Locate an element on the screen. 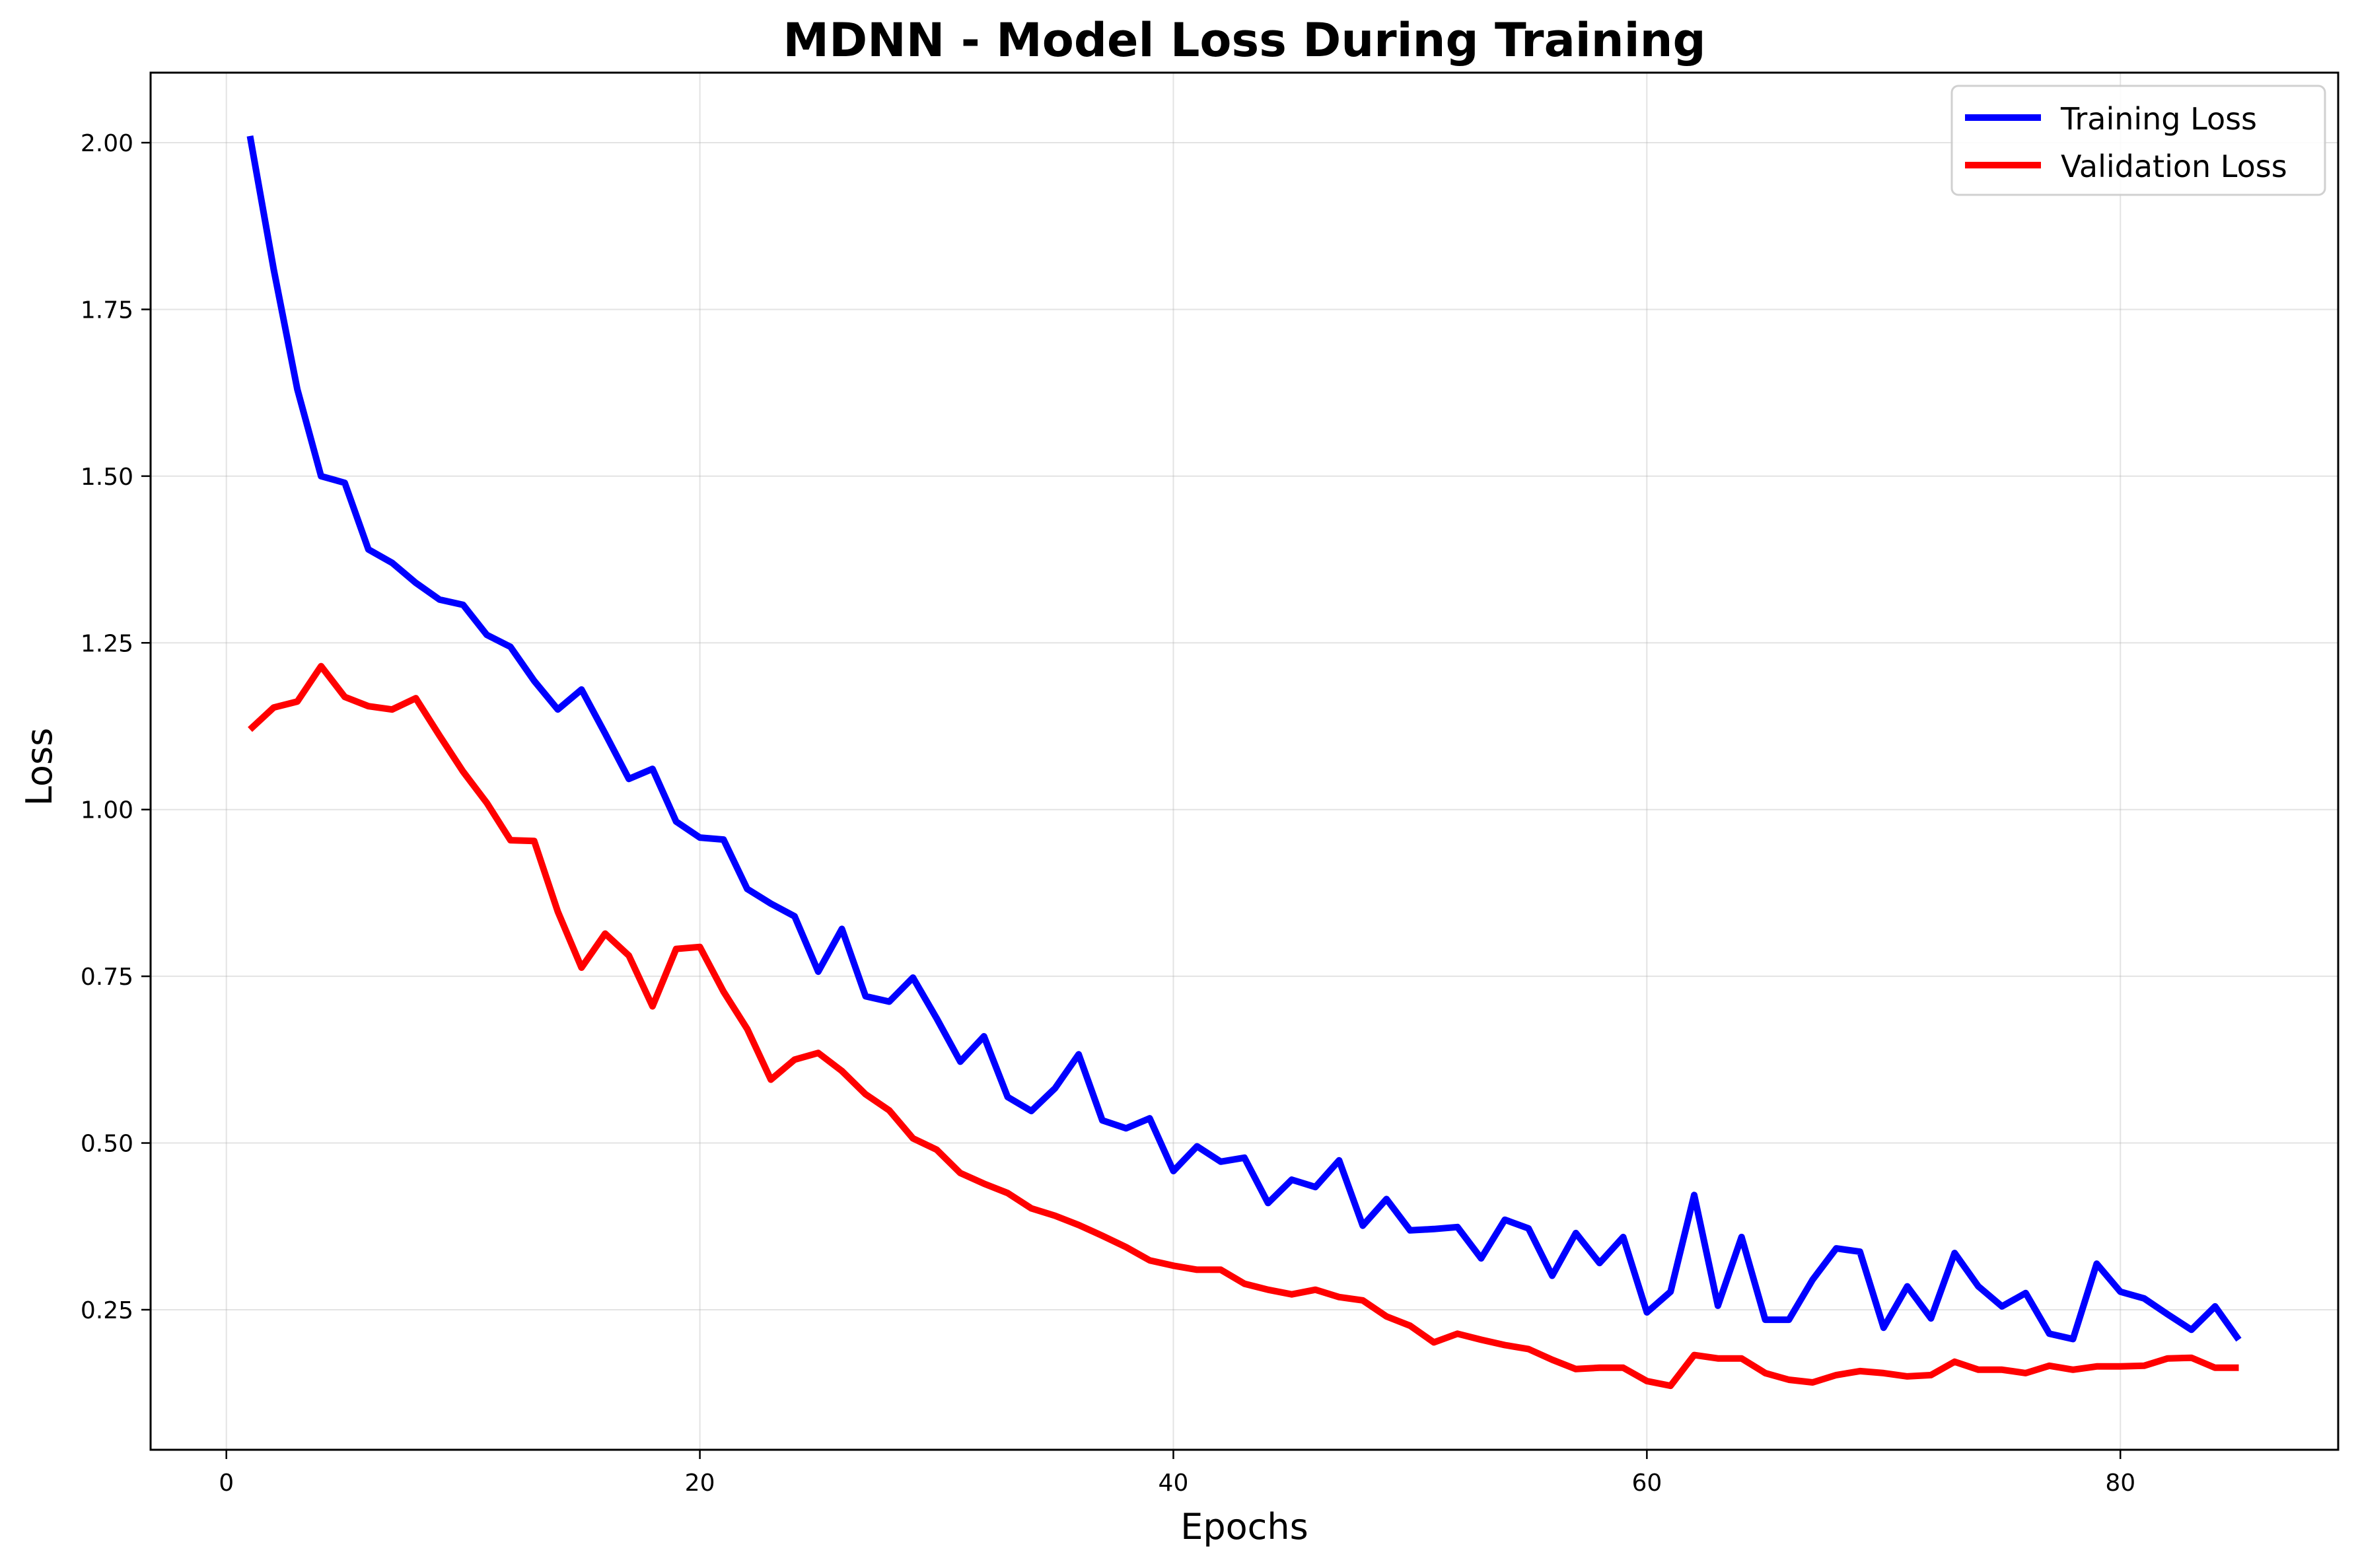 This screenshot has height=1568, width=2358. x-tick-label: 20 is located at coordinates (700, 1483).